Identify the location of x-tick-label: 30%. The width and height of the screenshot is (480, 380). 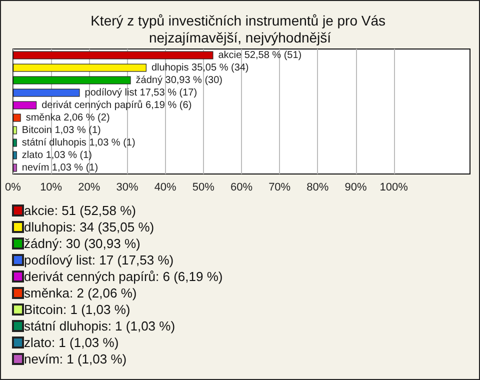
(127, 188).